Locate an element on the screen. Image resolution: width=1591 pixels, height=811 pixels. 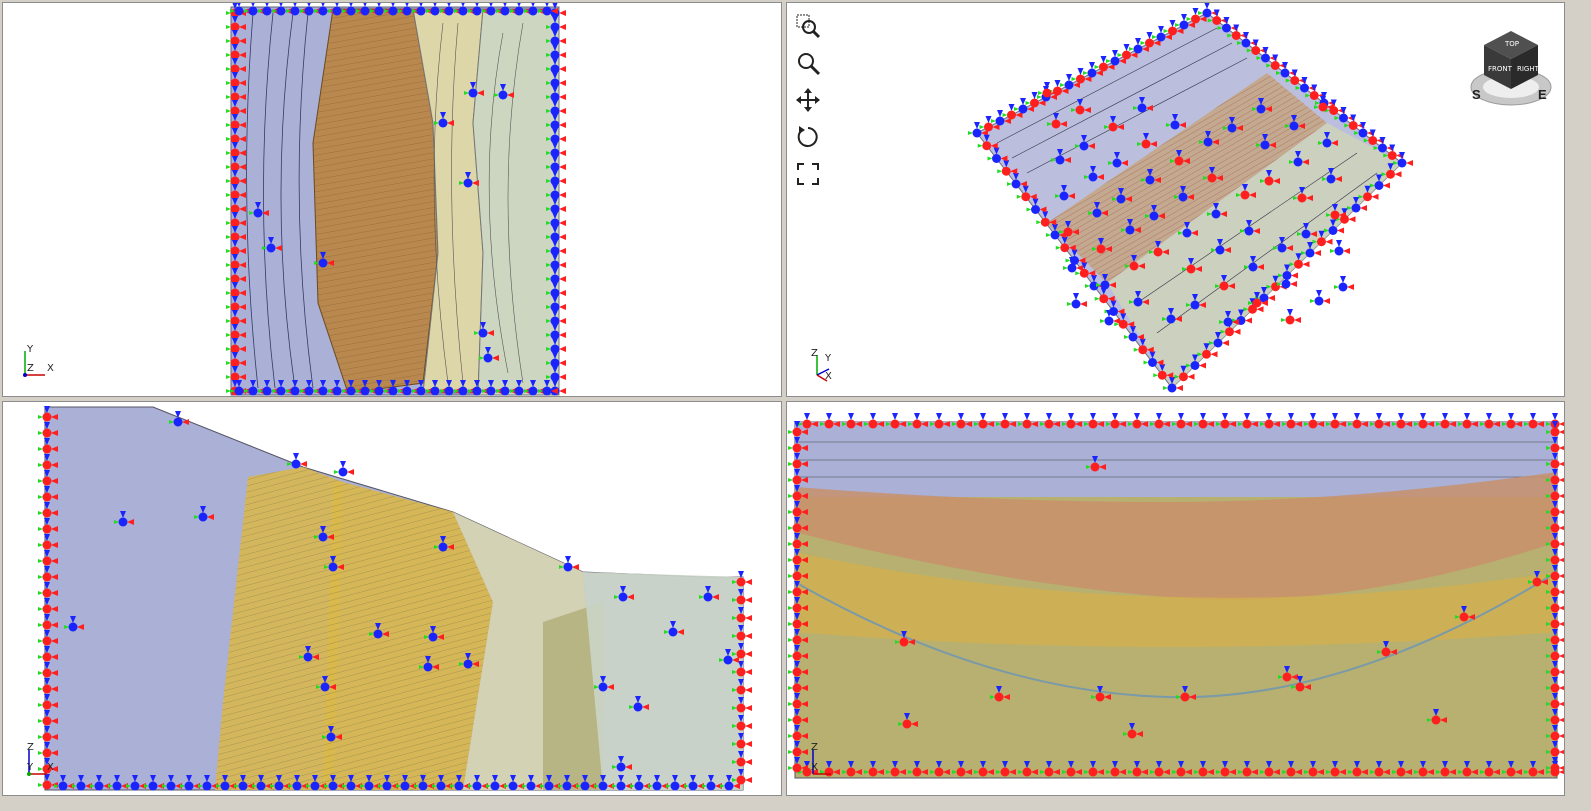
pan-button is located at coordinates (808, 100).